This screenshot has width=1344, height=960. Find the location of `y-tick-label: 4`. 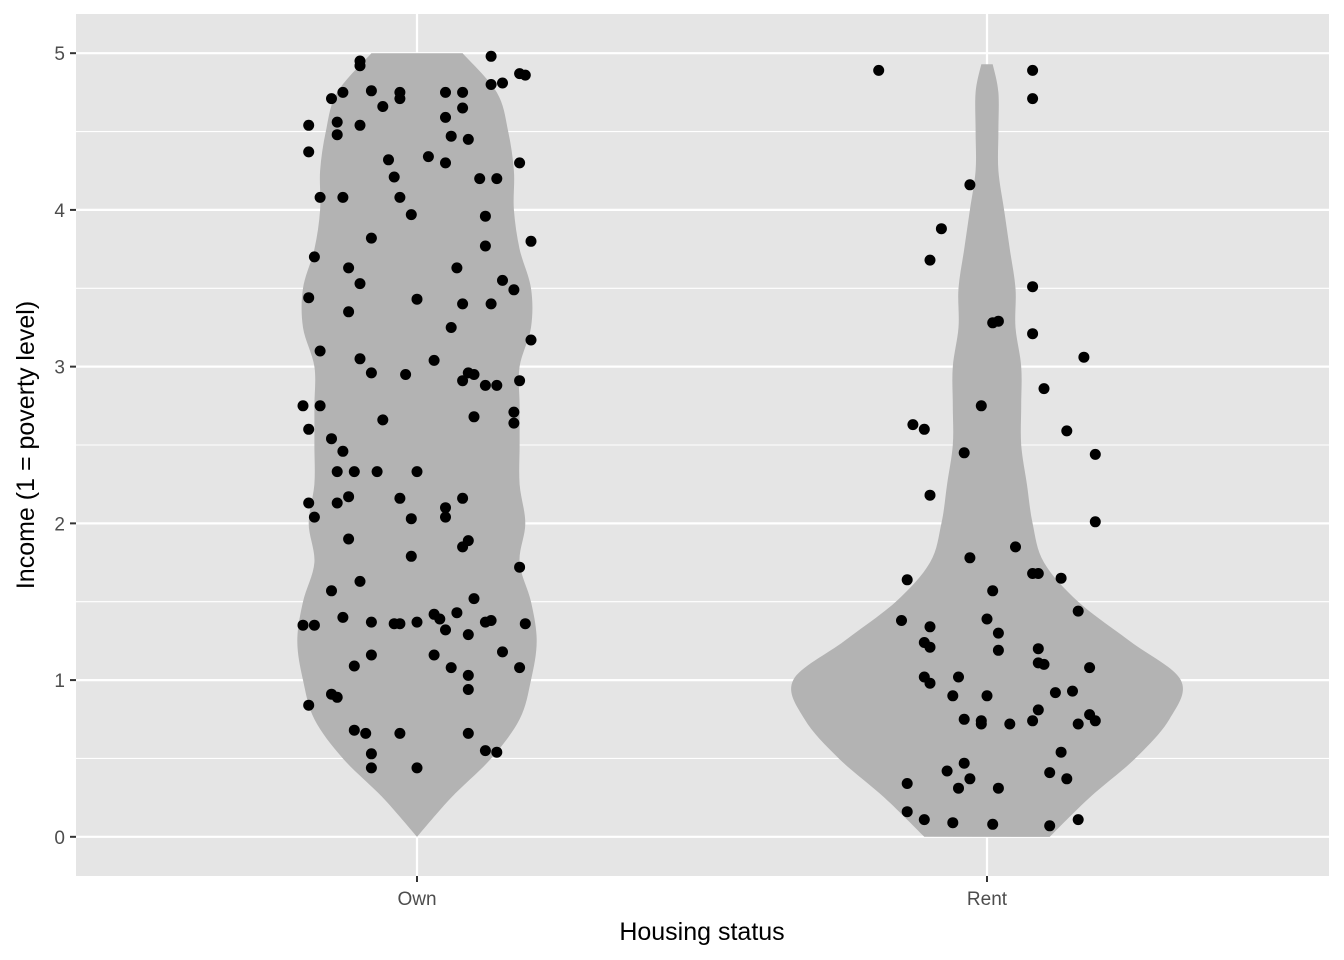

y-tick-label: 4 is located at coordinates (59, 211).